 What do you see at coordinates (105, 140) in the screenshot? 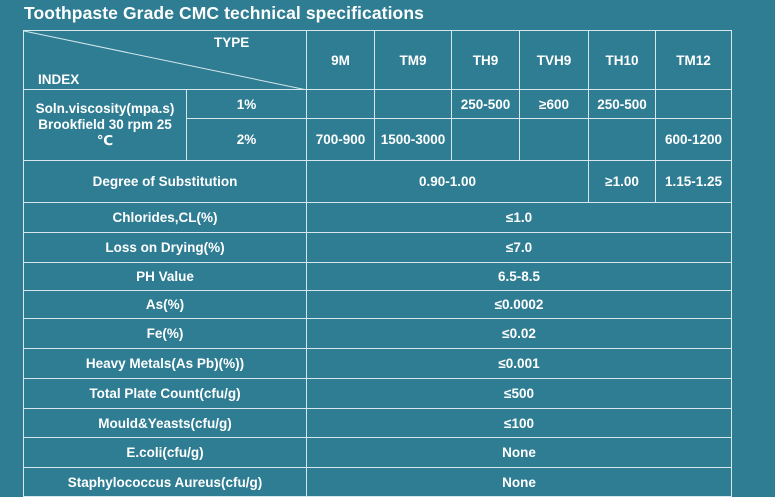
I see `viscosity-label-line3: ℃` at bounding box center [105, 140].